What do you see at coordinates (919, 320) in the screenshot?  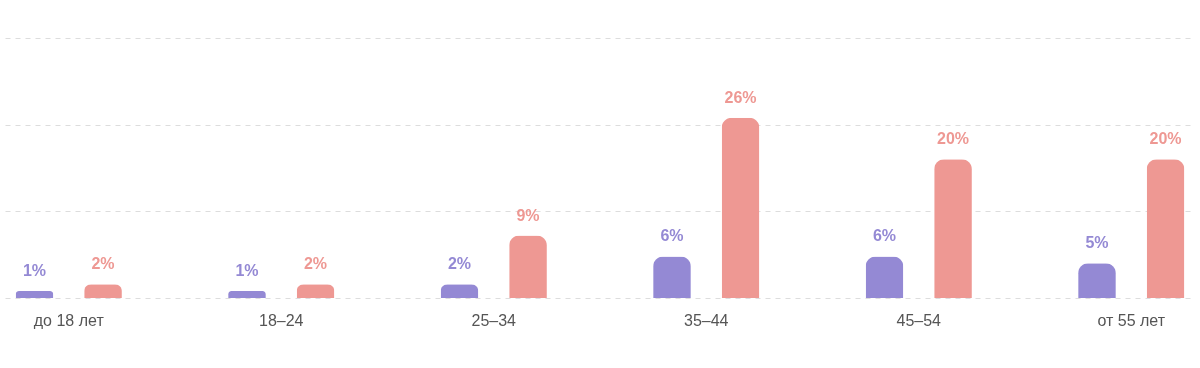 I see `x-tick-label: 45–54` at bounding box center [919, 320].